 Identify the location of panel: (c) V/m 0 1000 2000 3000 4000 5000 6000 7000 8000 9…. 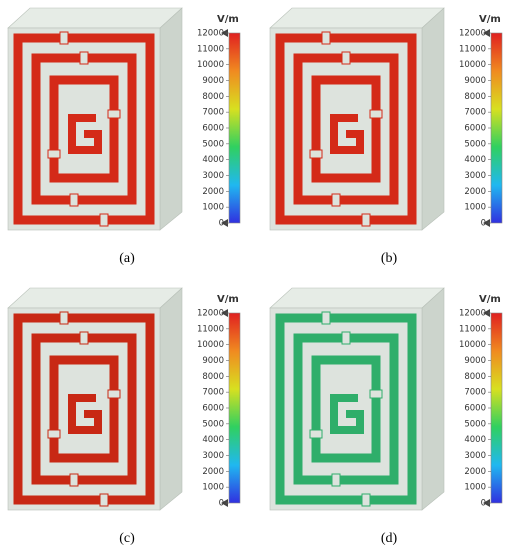
(180, 420).